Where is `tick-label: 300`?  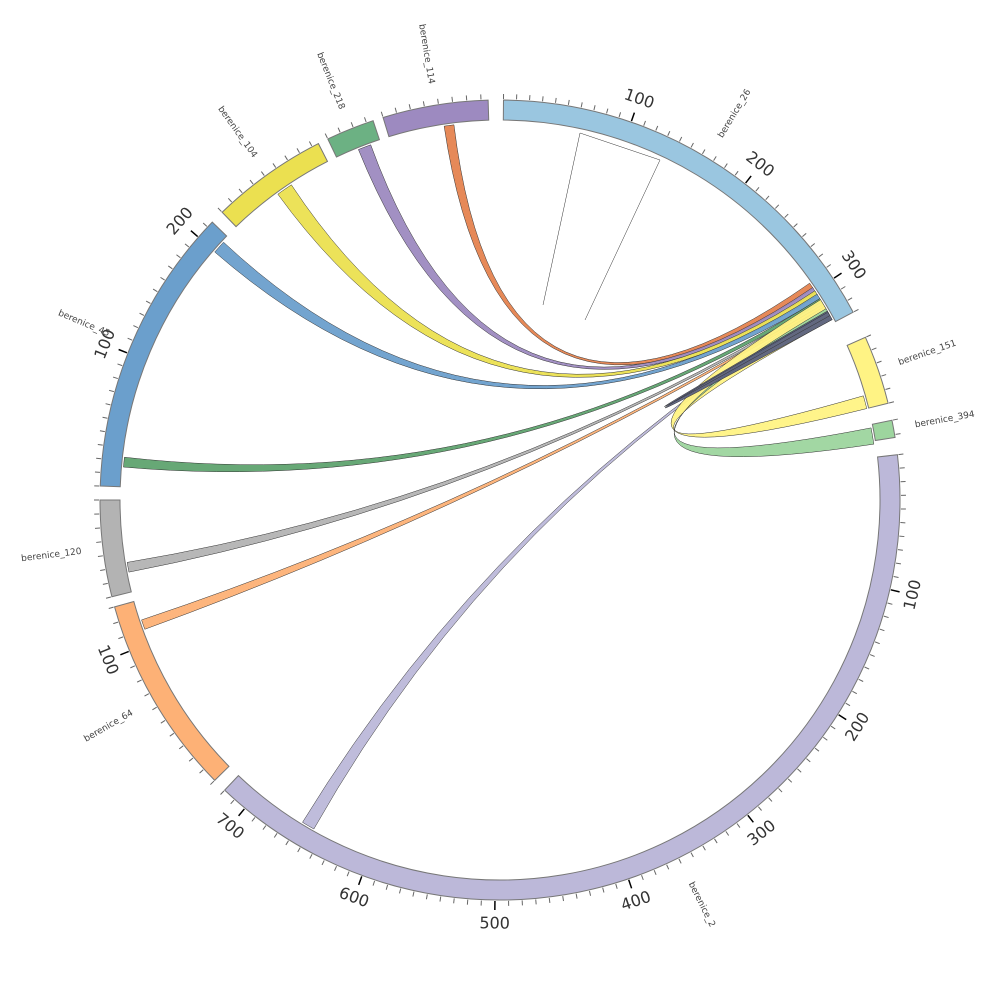
tick-label: 300 is located at coordinates (762, 833).